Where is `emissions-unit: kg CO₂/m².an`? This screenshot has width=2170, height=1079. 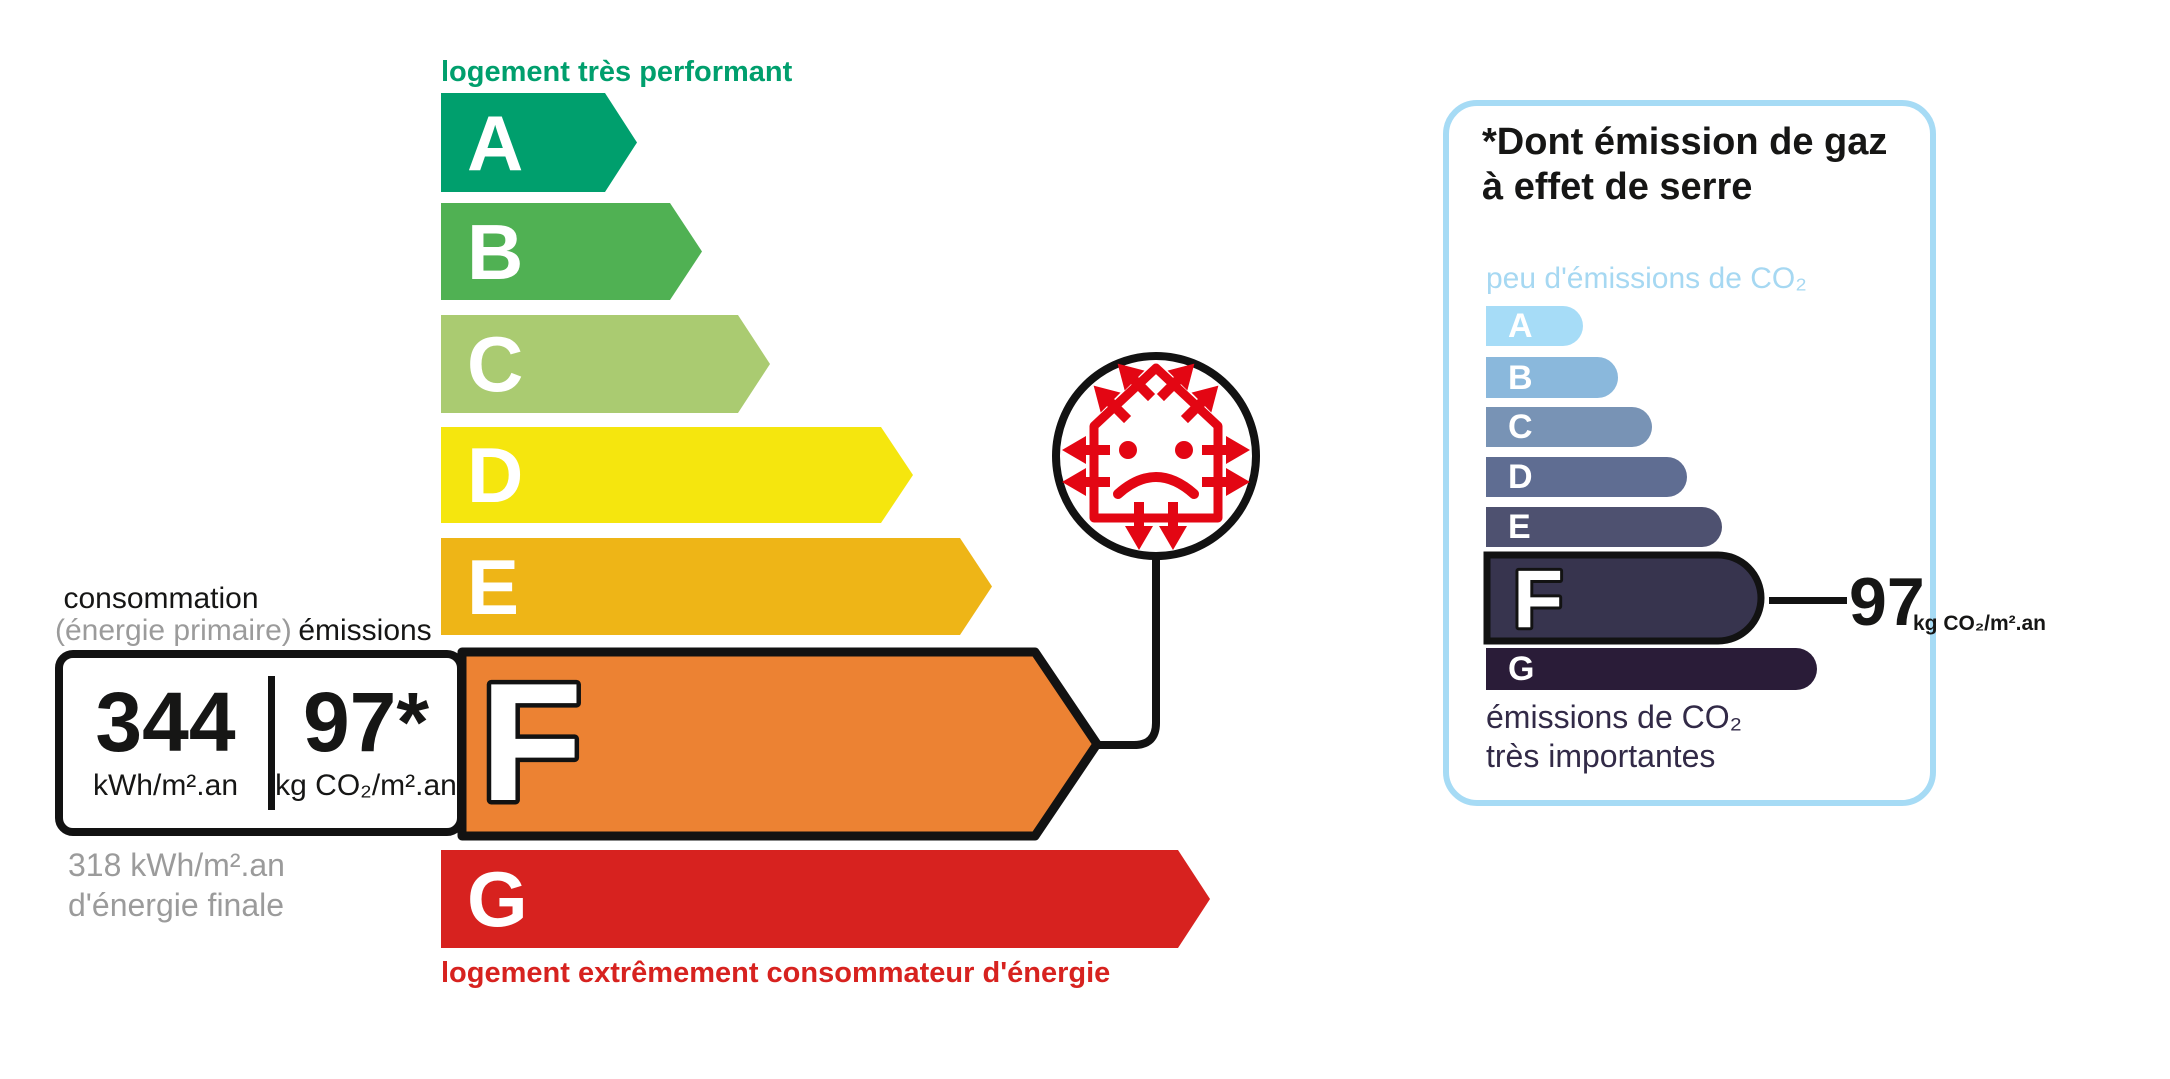
emissions-unit: kg CO₂/m².an is located at coordinates (366, 785).